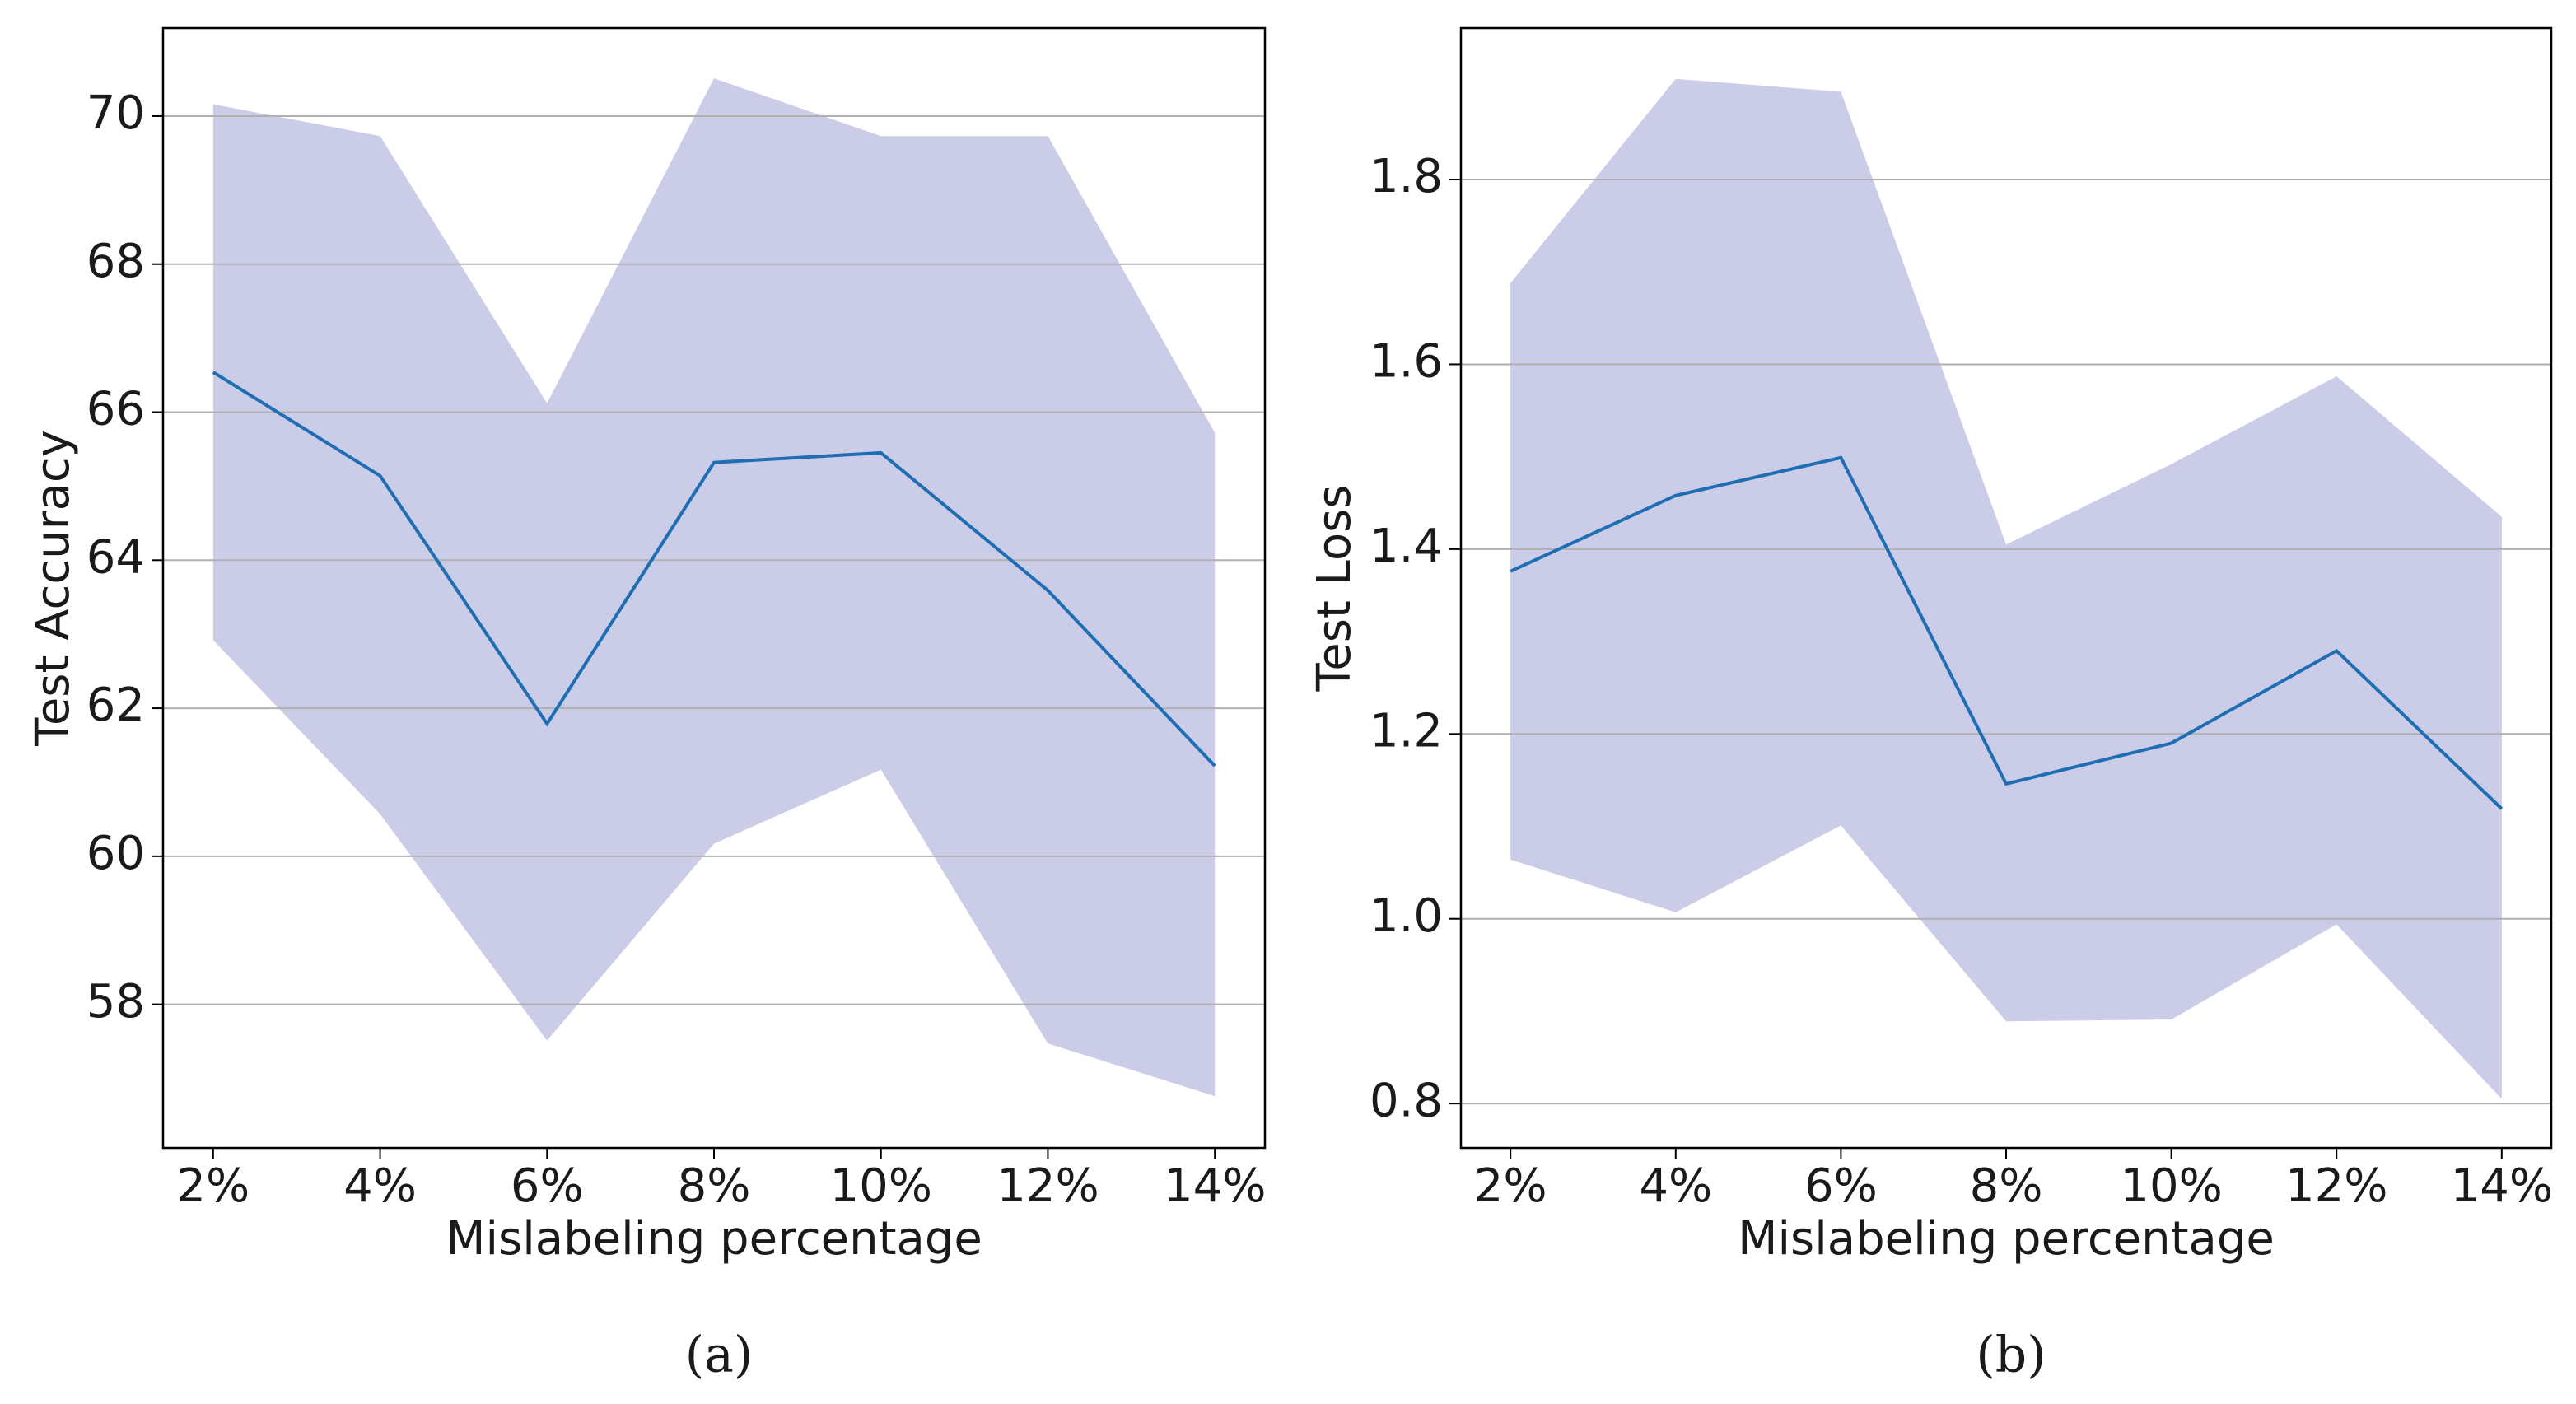 The image size is (2576, 1404). Describe the element at coordinates (719, 1355) in the screenshot. I see `subfigure-caption: (a)` at that location.